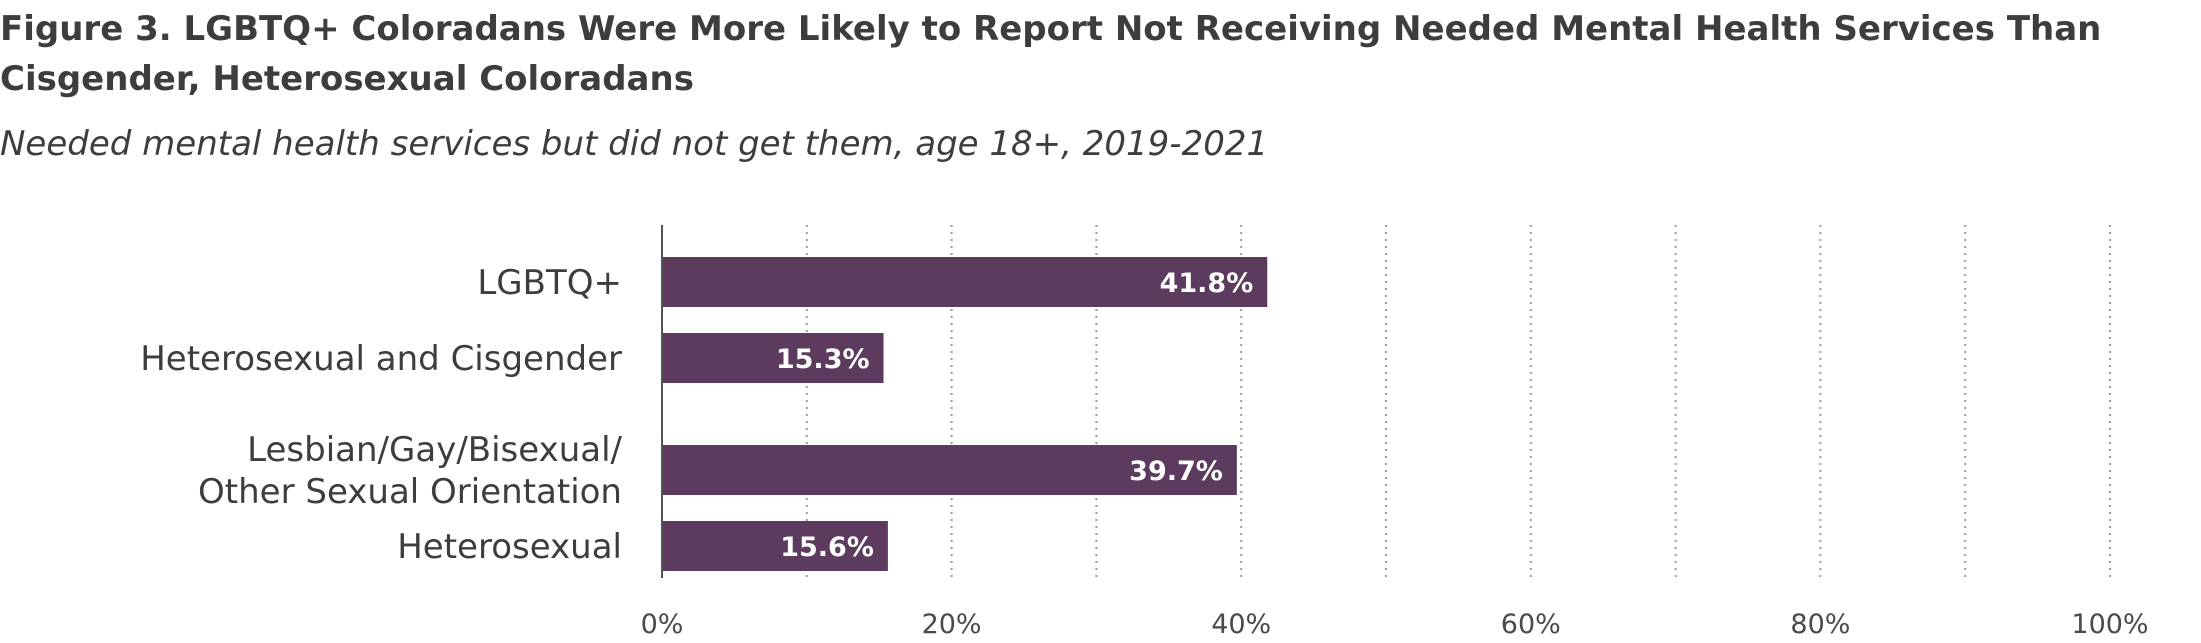 The height and width of the screenshot is (643, 2201). What do you see at coordinates (549, 283) in the screenshot?
I see `category-label: LGBTQ+` at bounding box center [549, 283].